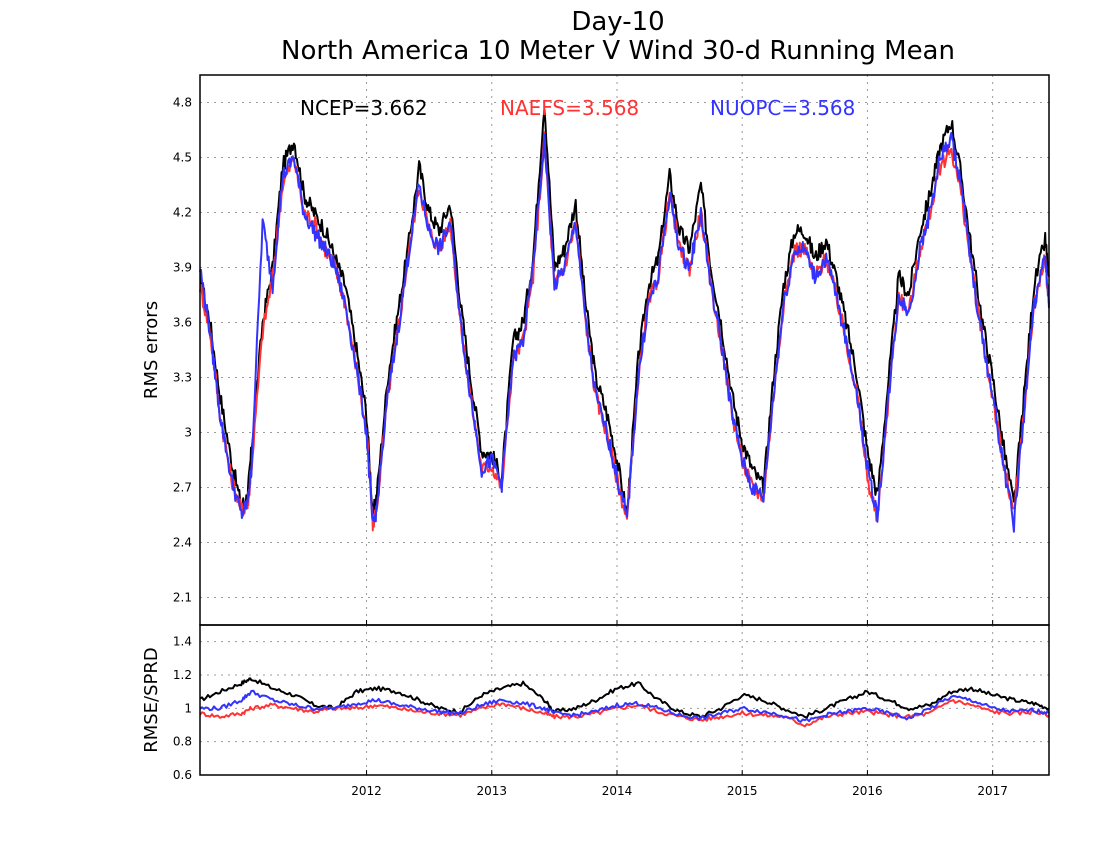 This screenshot has height=850, width=1100. Describe the element at coordinates (182, 103) in the screenshot. I see `top-ytick-label: 4.8` at that location.